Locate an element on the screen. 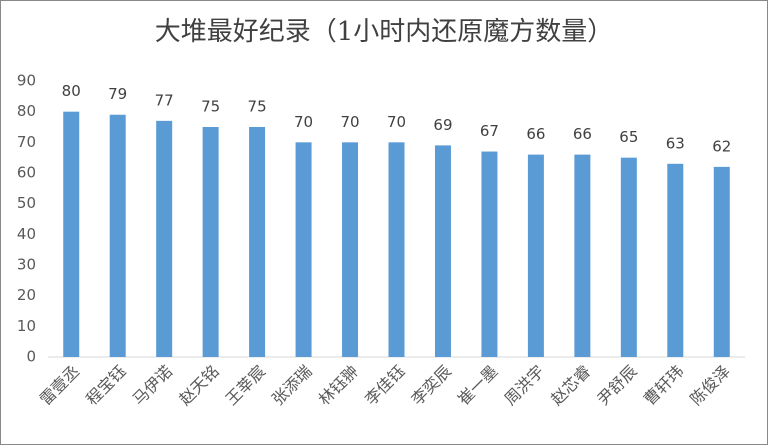 The width and height of the screenshot is (768, 445). value-label: 77 is located at coordinates (164, 100).